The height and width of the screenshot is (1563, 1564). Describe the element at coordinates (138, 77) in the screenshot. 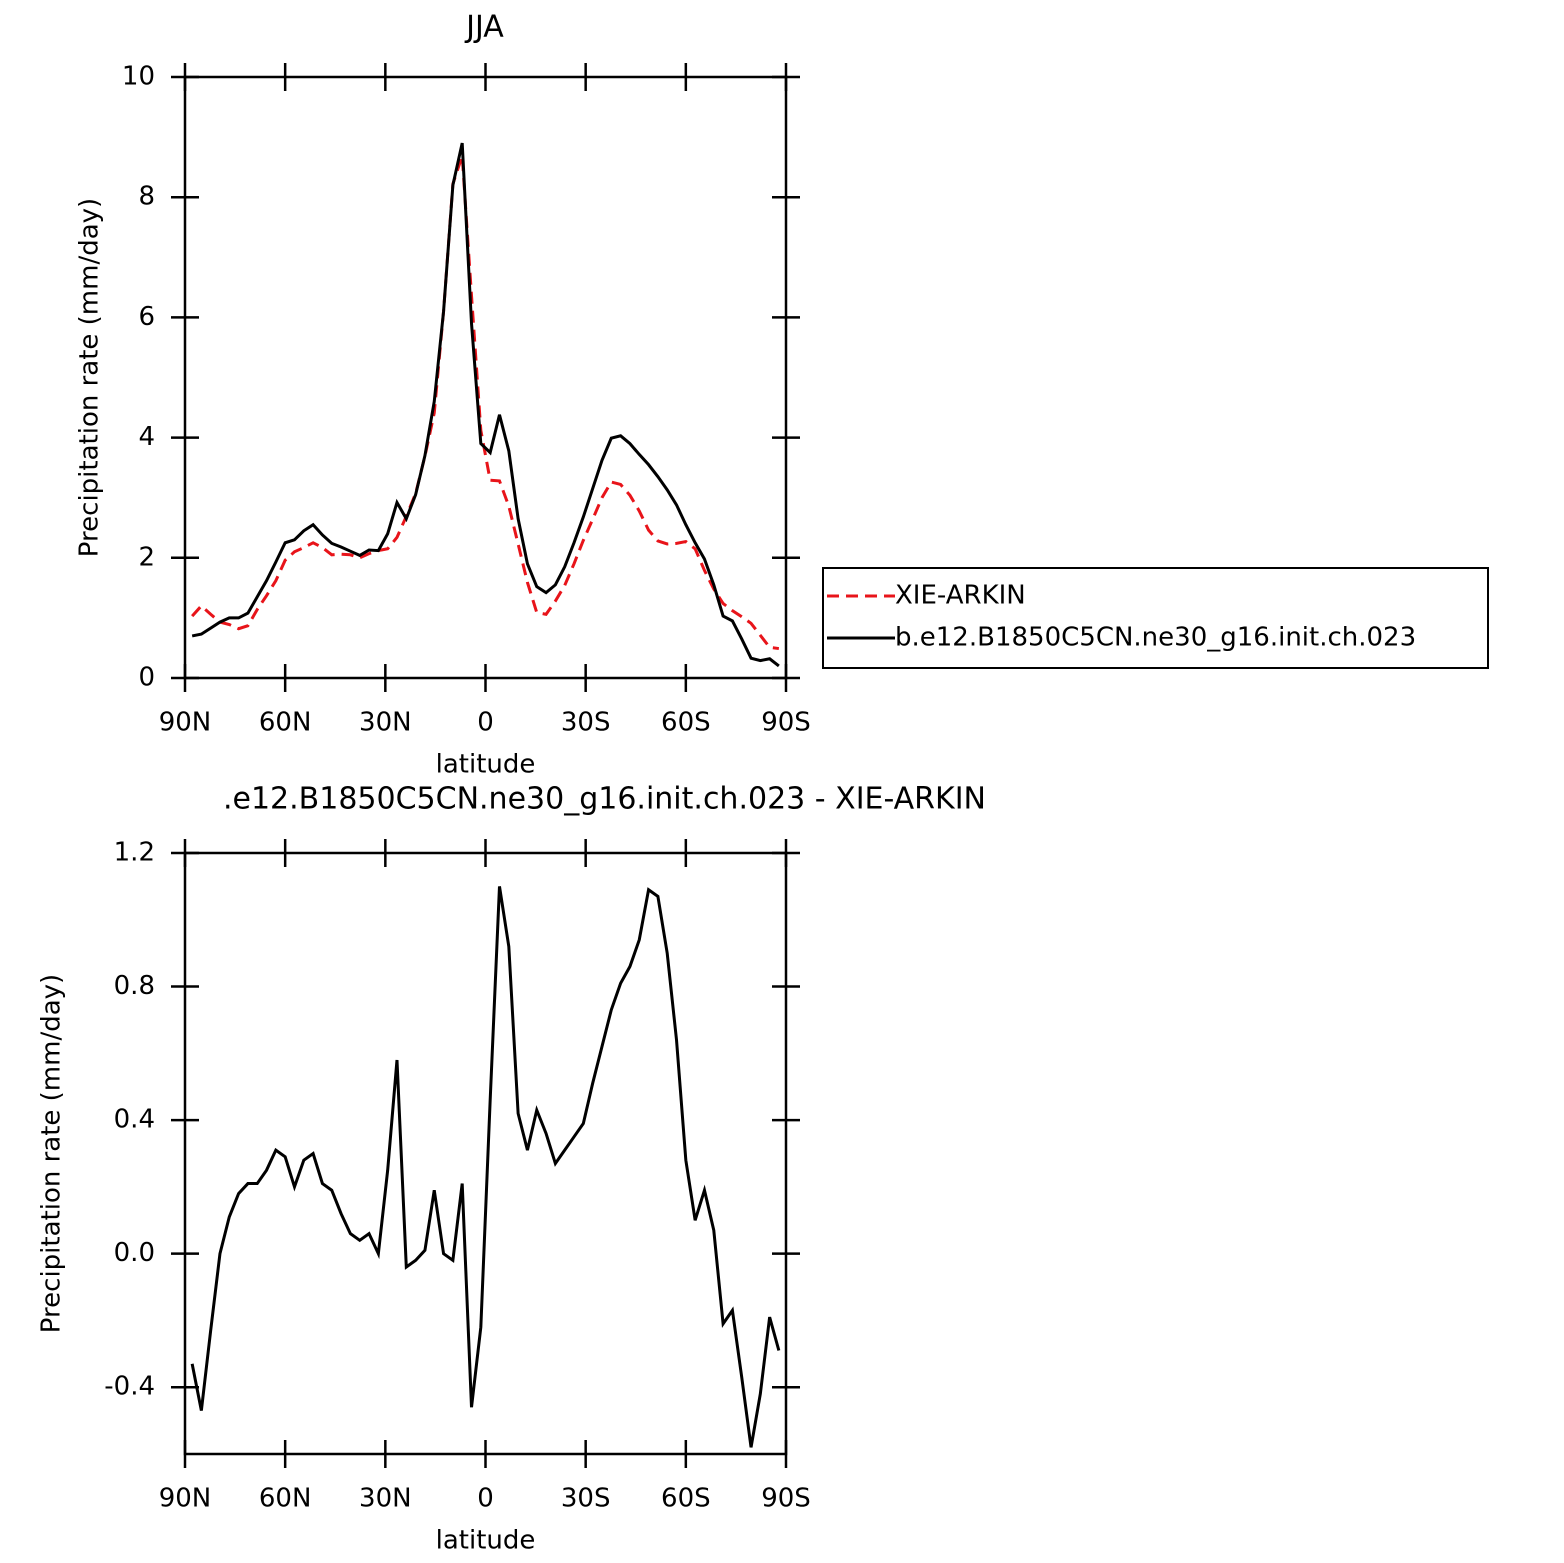

I see `y-tick-label: 10` at that location.